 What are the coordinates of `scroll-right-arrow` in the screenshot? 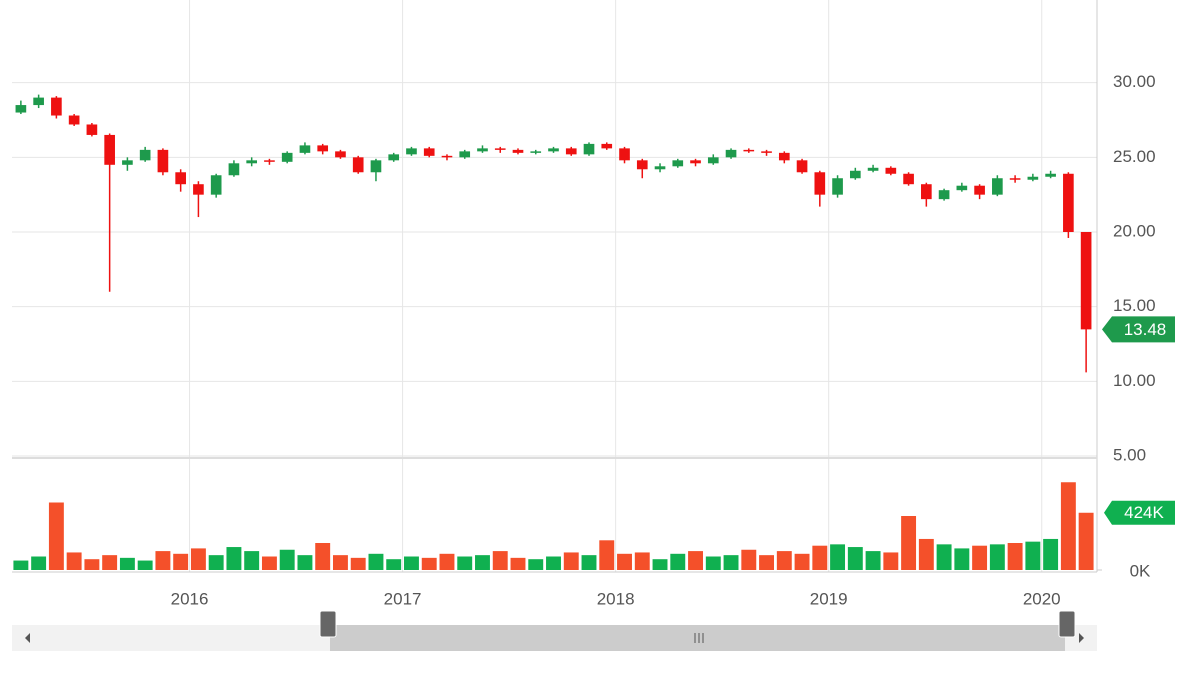 It's located at (1081, 638).